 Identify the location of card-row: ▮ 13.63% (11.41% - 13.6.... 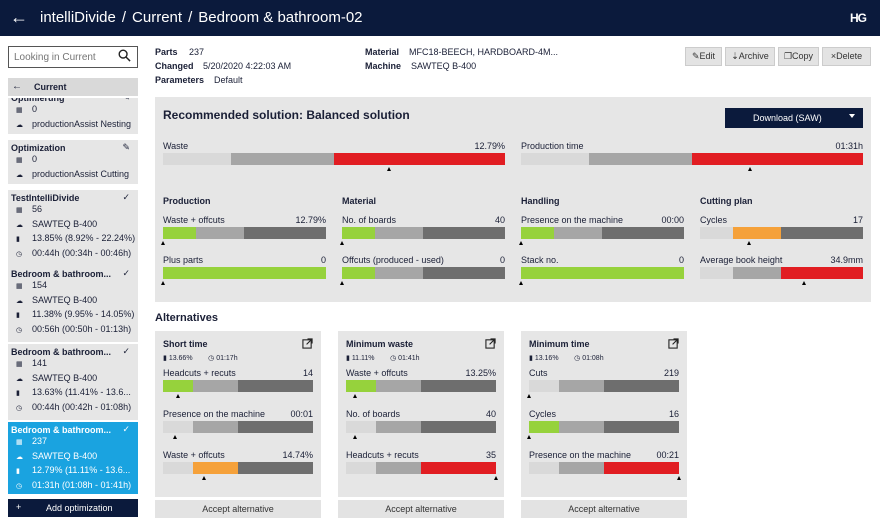
(73, 392).